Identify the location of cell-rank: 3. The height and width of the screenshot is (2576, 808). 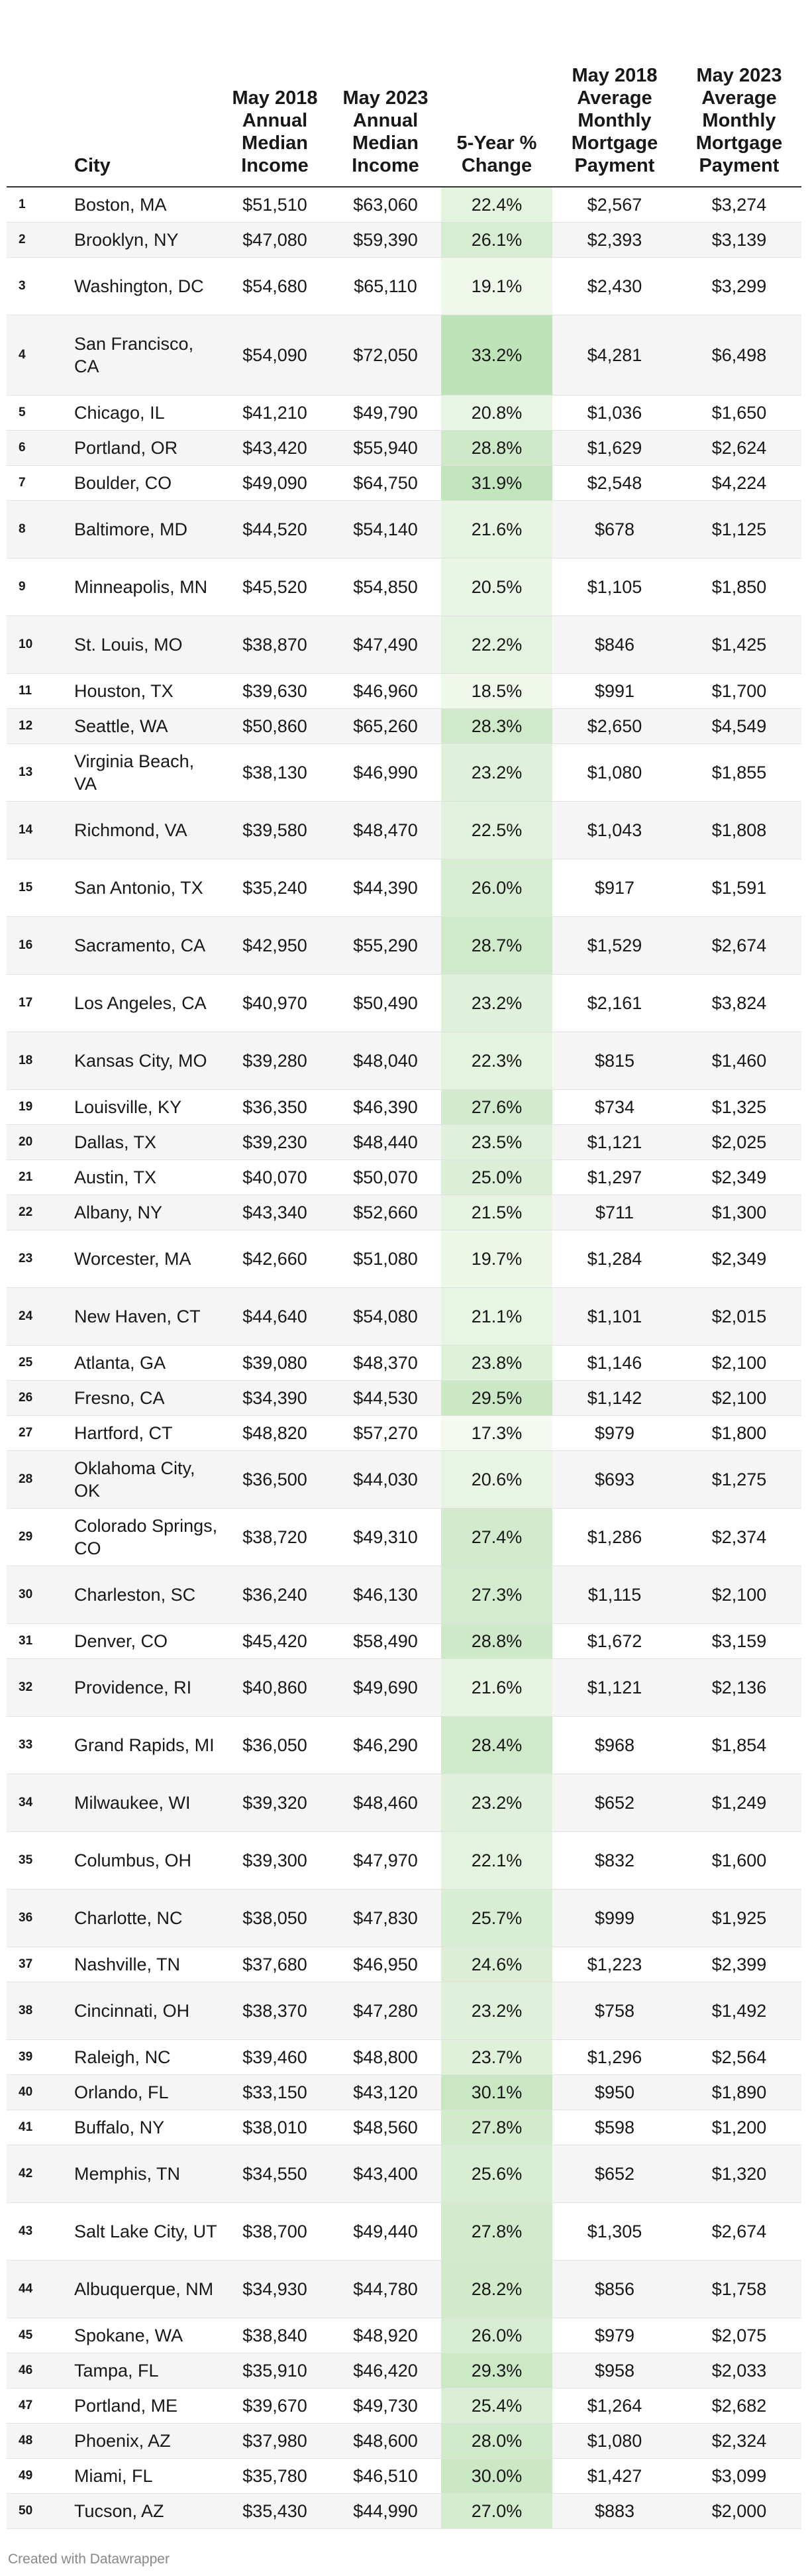
(38, 286).